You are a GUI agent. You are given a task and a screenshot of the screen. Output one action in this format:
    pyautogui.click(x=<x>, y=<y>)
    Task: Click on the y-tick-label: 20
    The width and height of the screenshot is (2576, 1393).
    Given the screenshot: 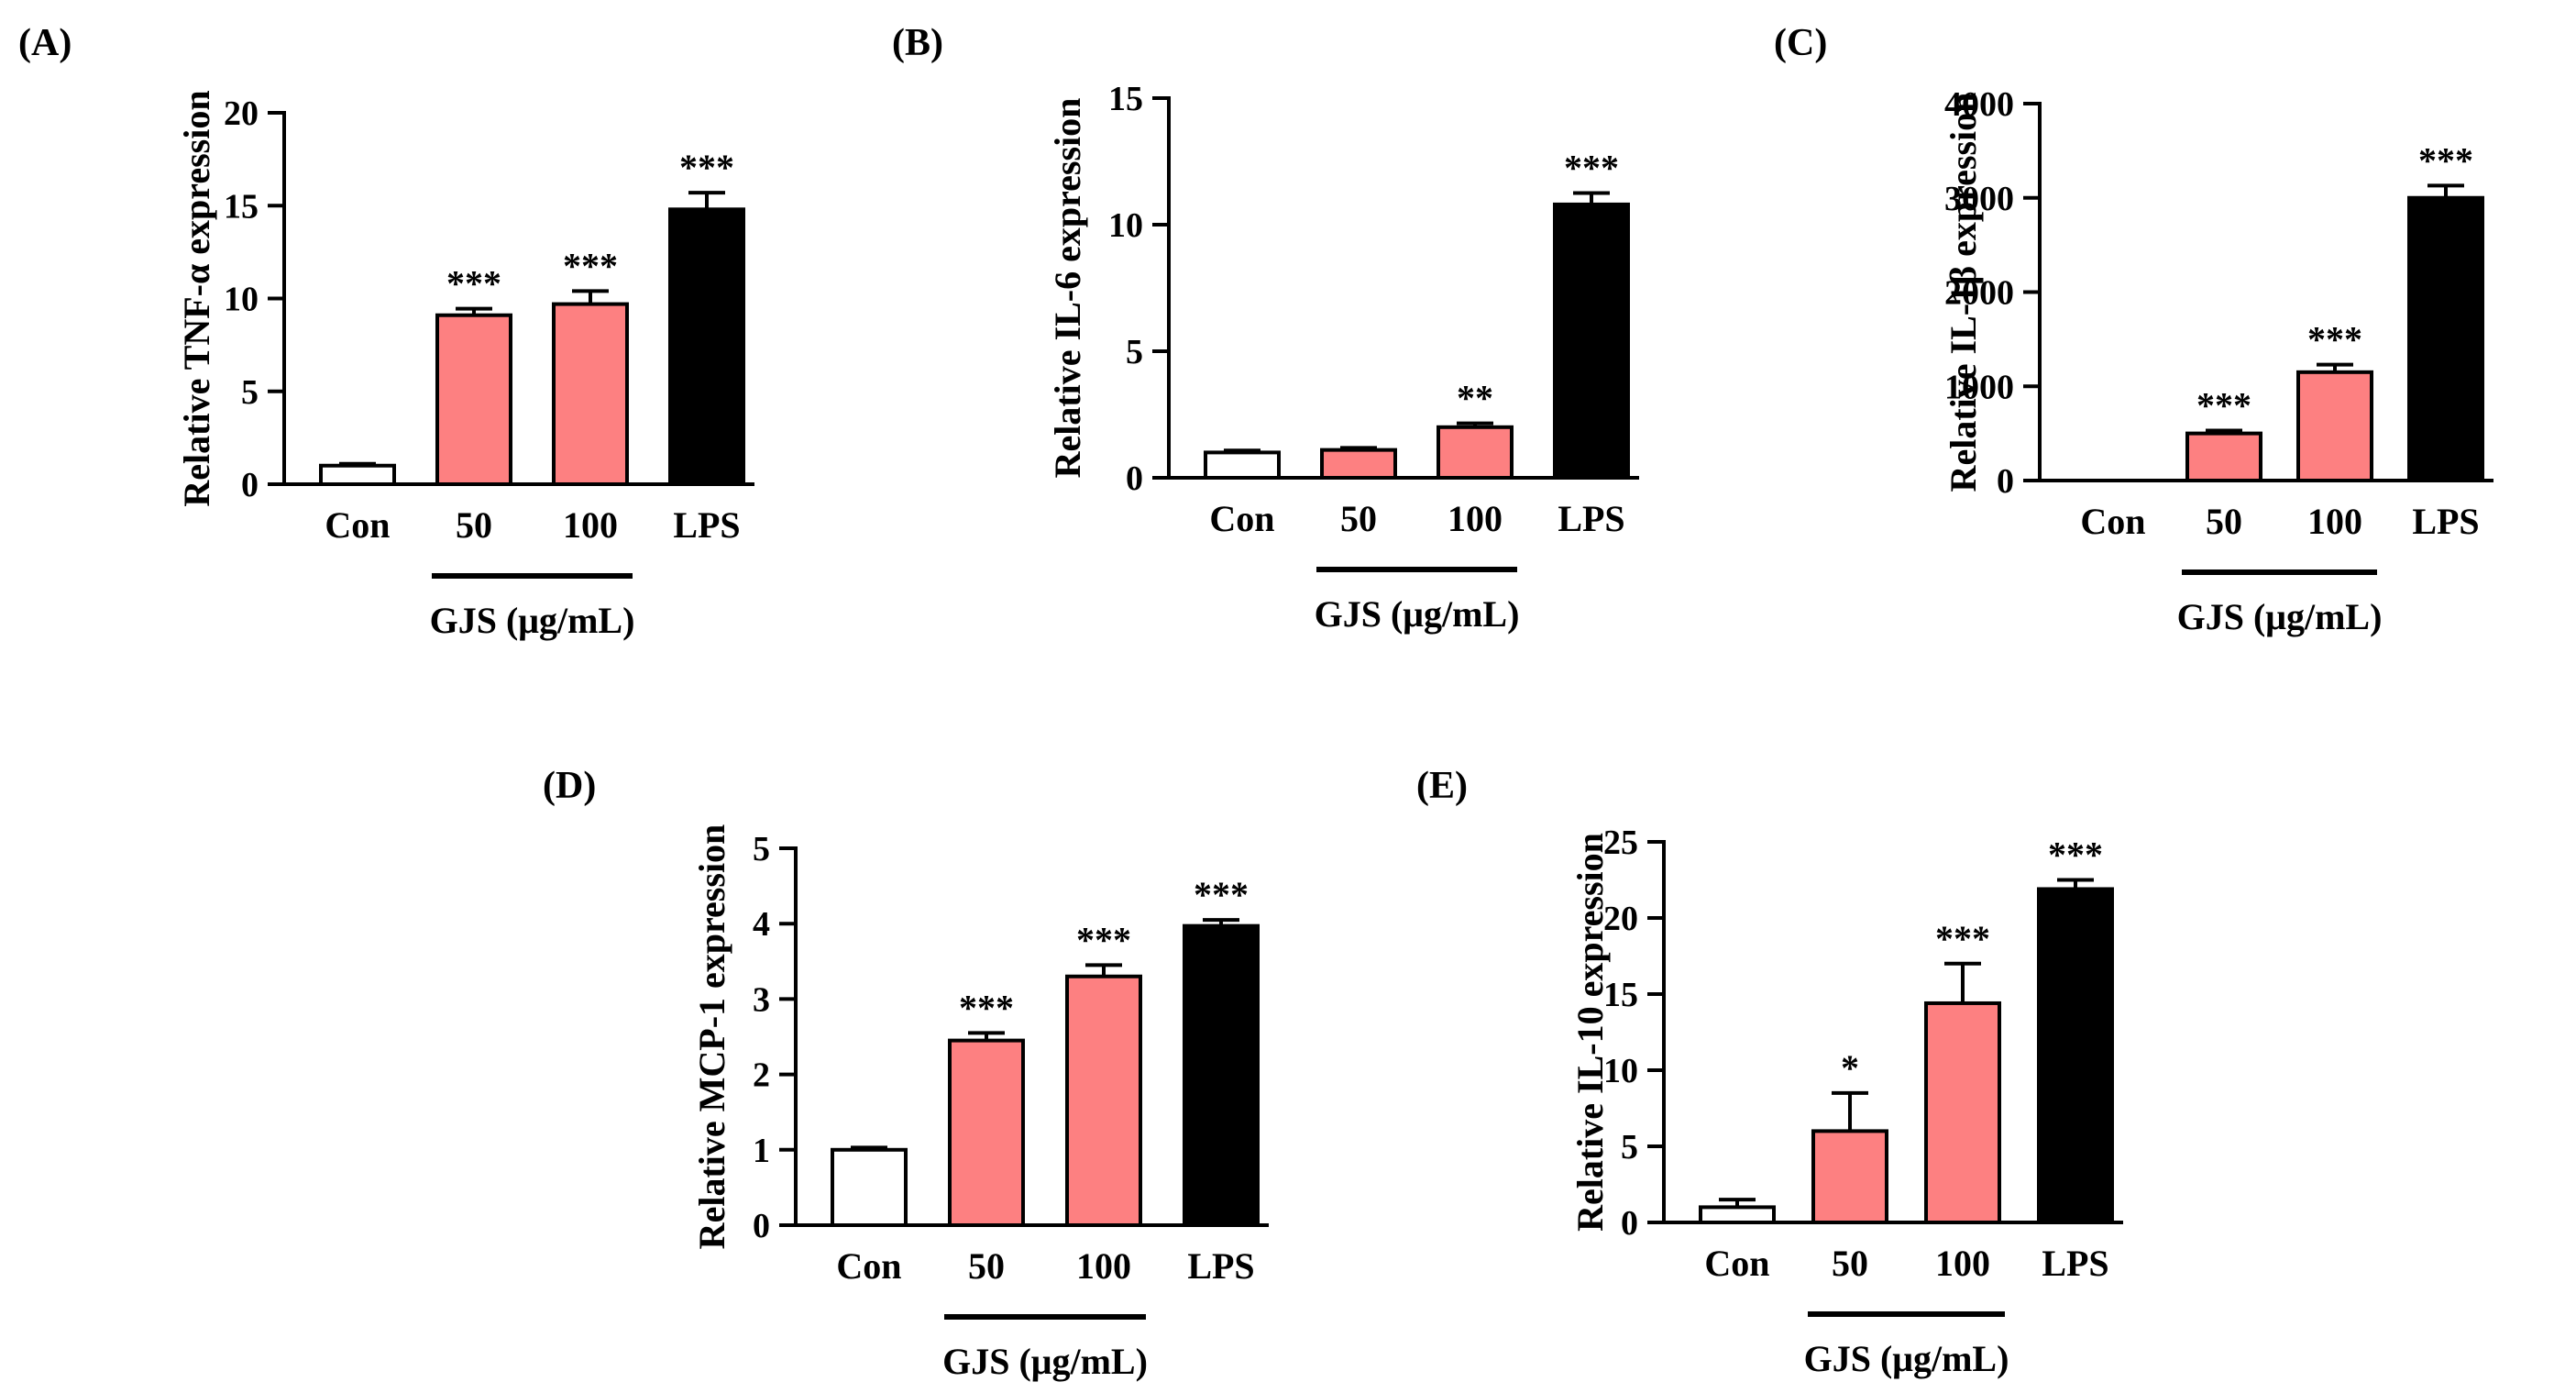 What is the action you would take?
    pyautogui.click(x=241, y=113)
    